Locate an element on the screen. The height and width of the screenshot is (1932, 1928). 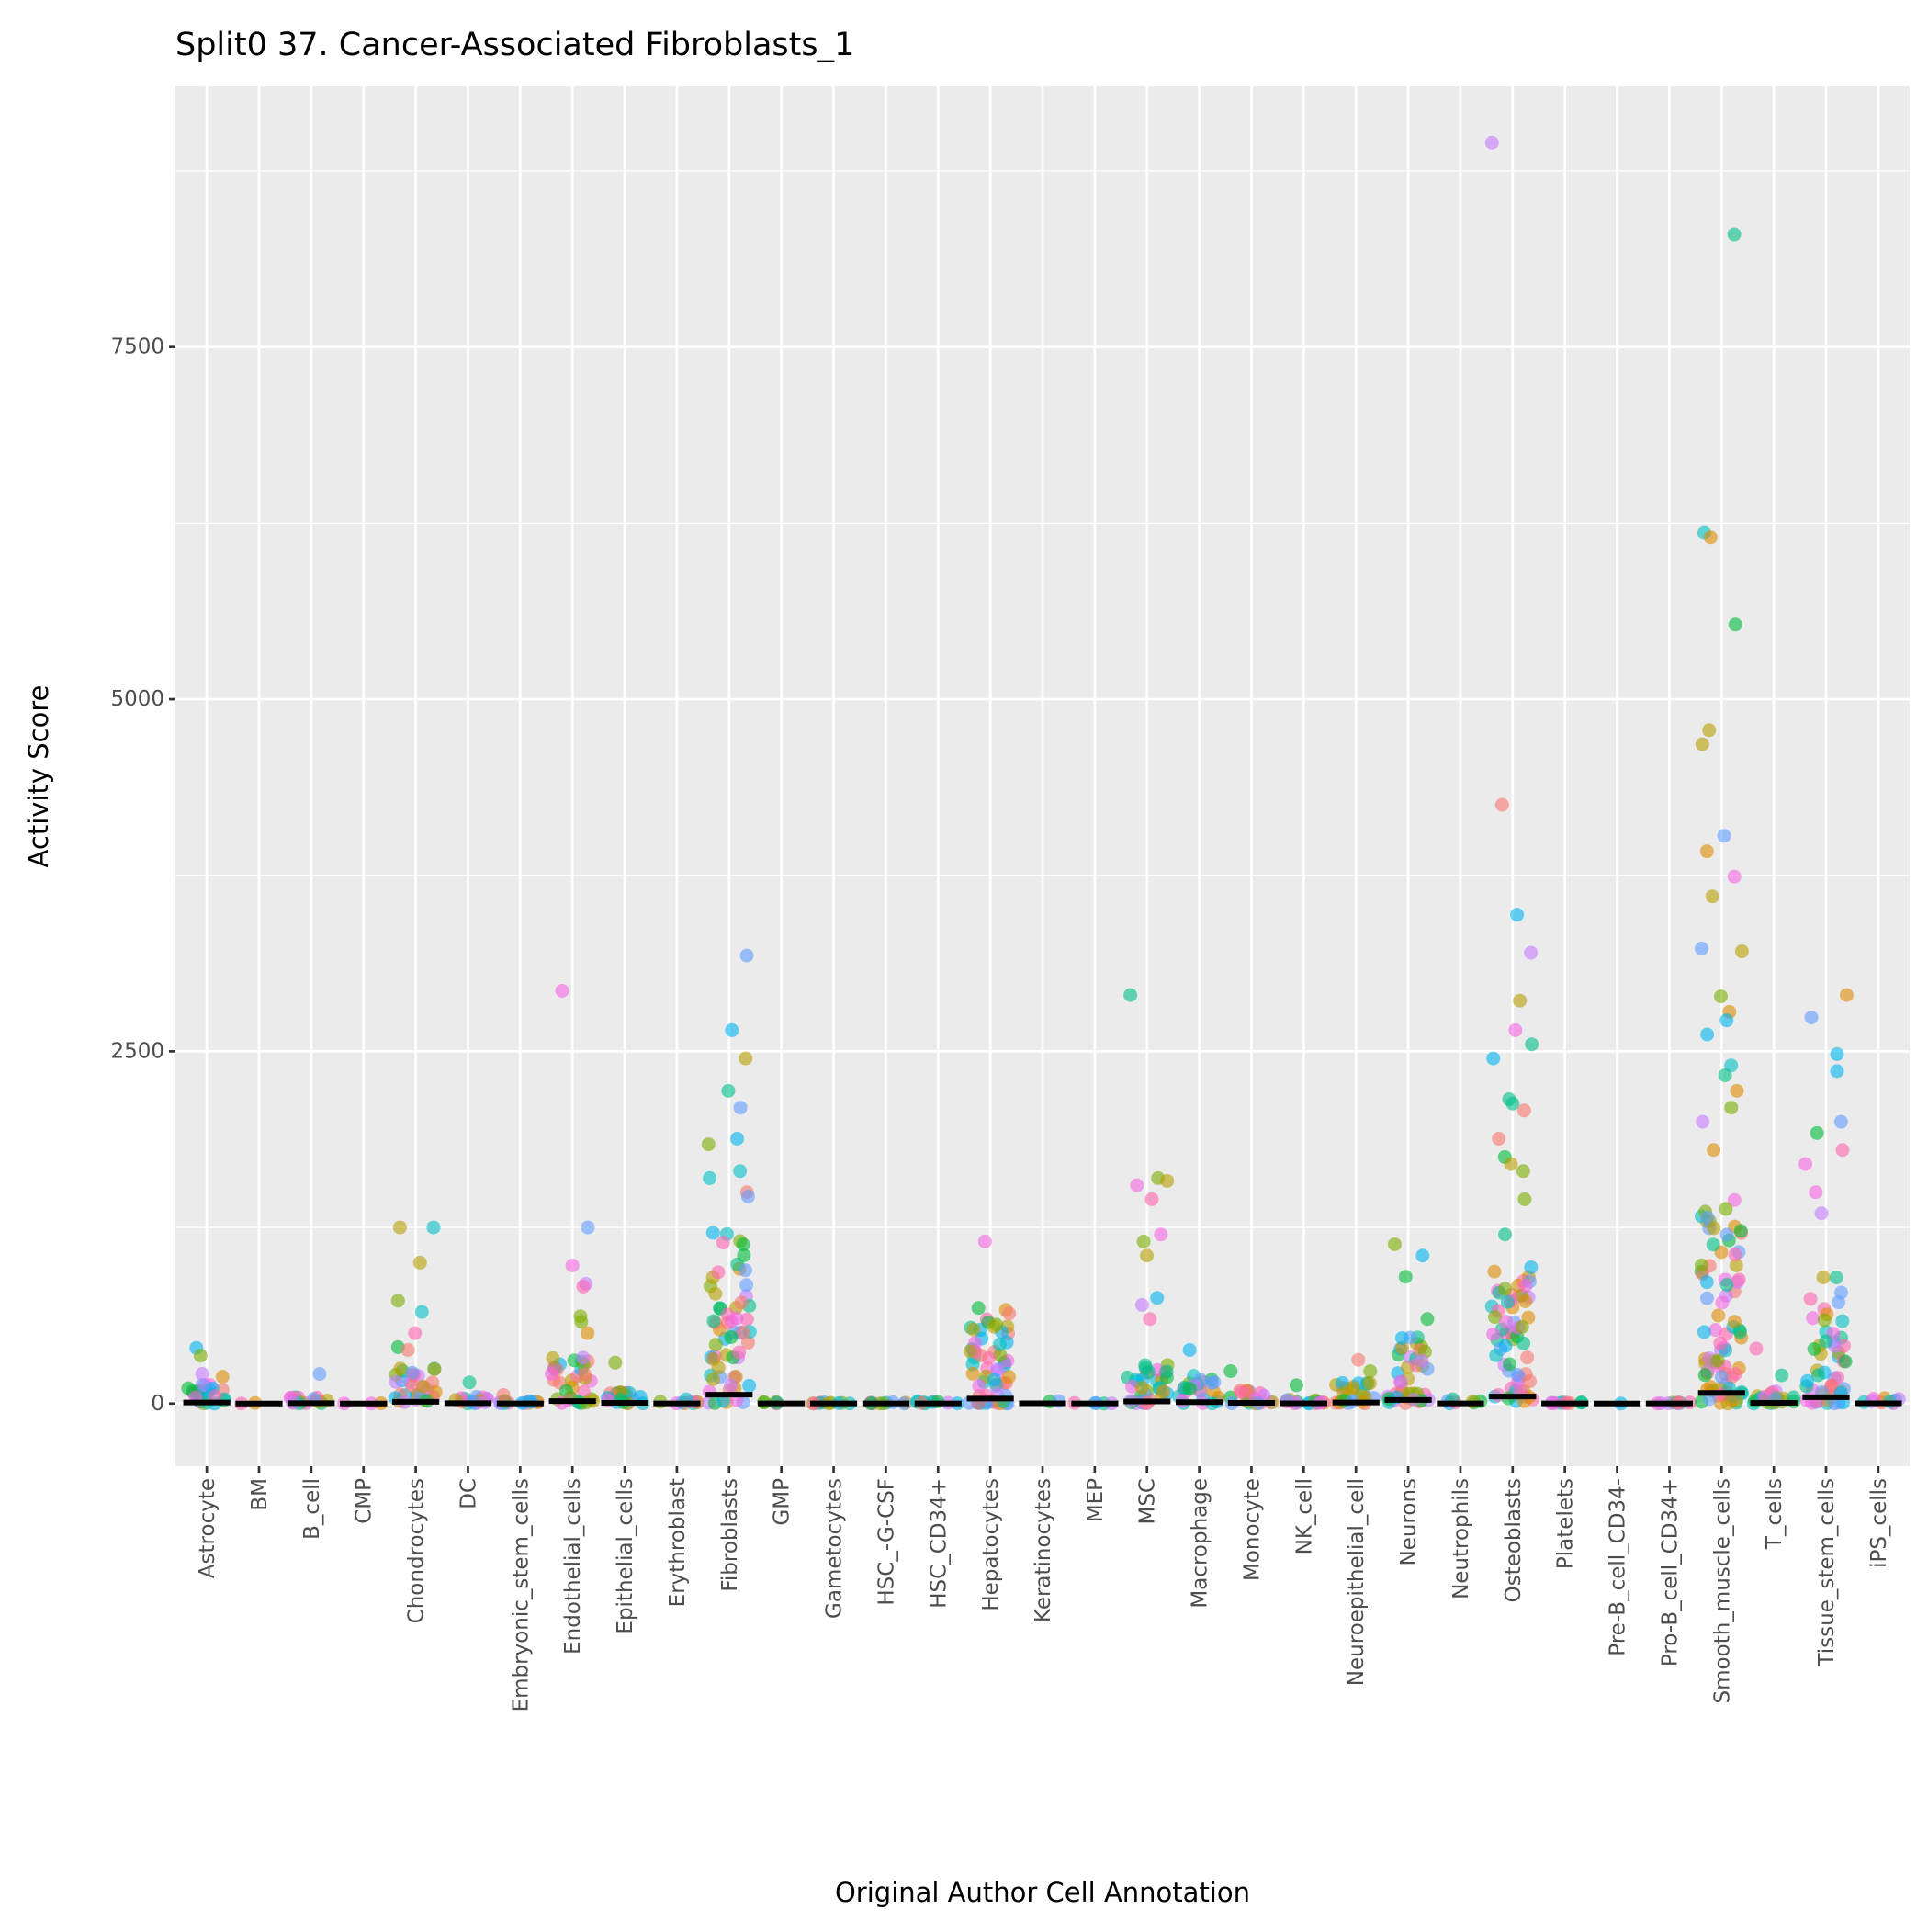
x-tick-label: B_cell is located at coordinates (312, 1509).